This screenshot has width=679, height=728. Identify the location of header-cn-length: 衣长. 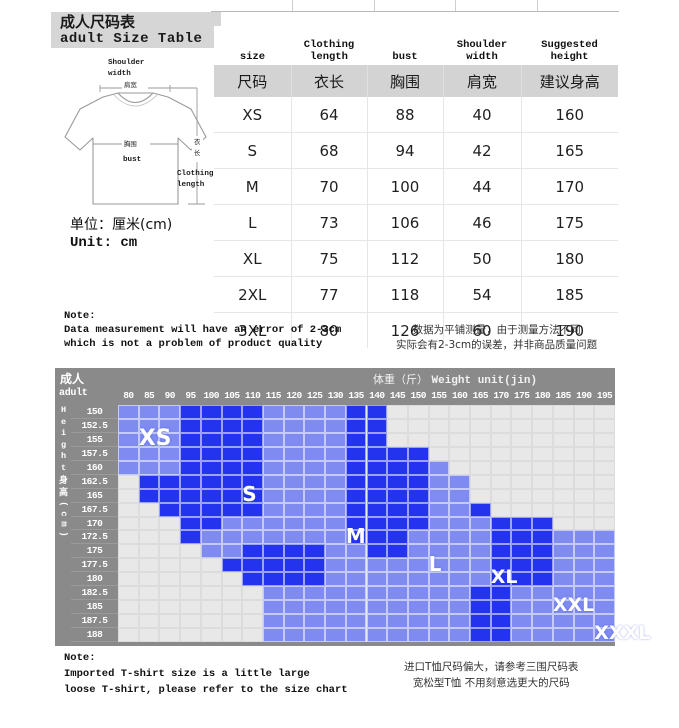
(329, 81).